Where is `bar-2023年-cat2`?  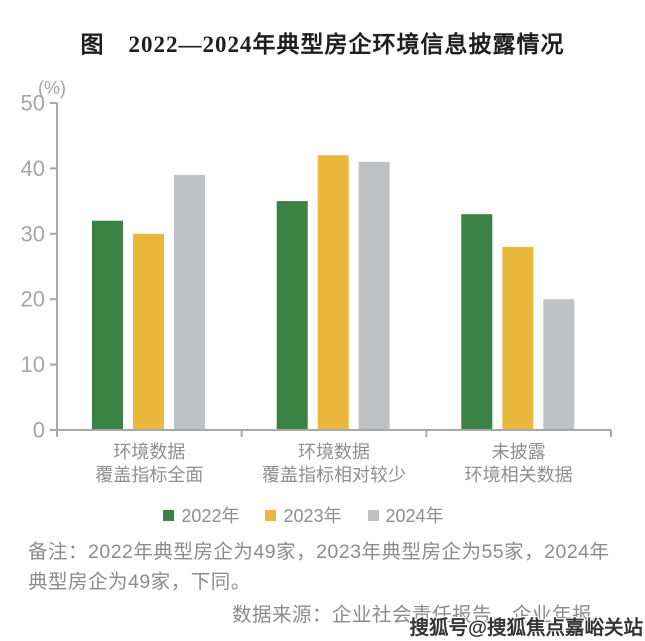 bar-2023年-cat2 is located at coordinates (333, 293).